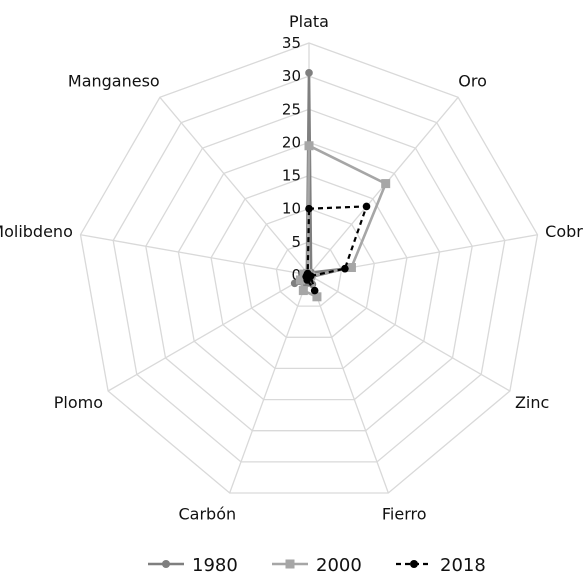 The height and width of the screenshot is (585, 583). What do you see at coordinates (404, 514) in the screenshot?
I see `category-label-fierro: Fierro` at bounding box center [404, 514].